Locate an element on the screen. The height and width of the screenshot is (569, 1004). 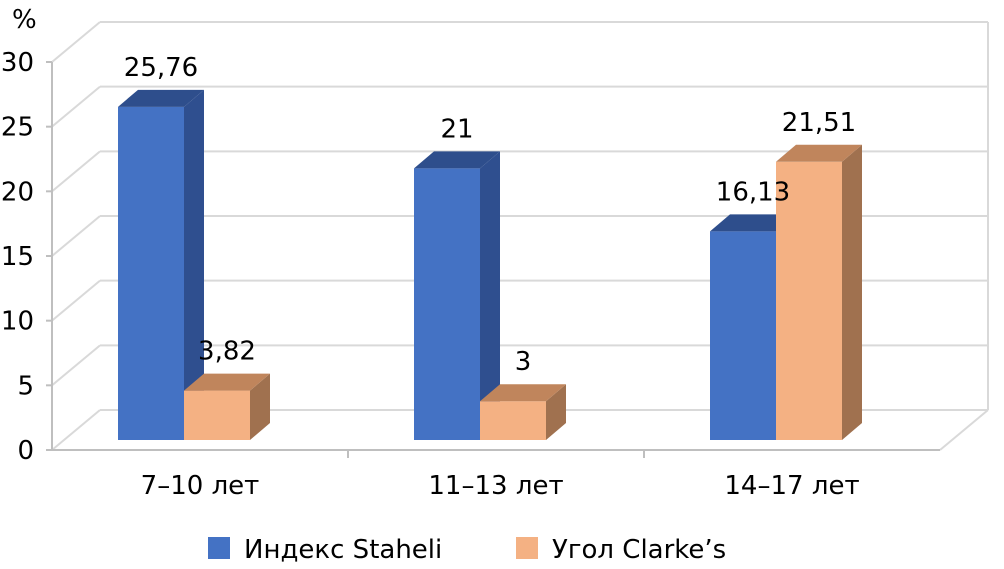
y-tick-label: 25 is located at coordinates (17, 128).